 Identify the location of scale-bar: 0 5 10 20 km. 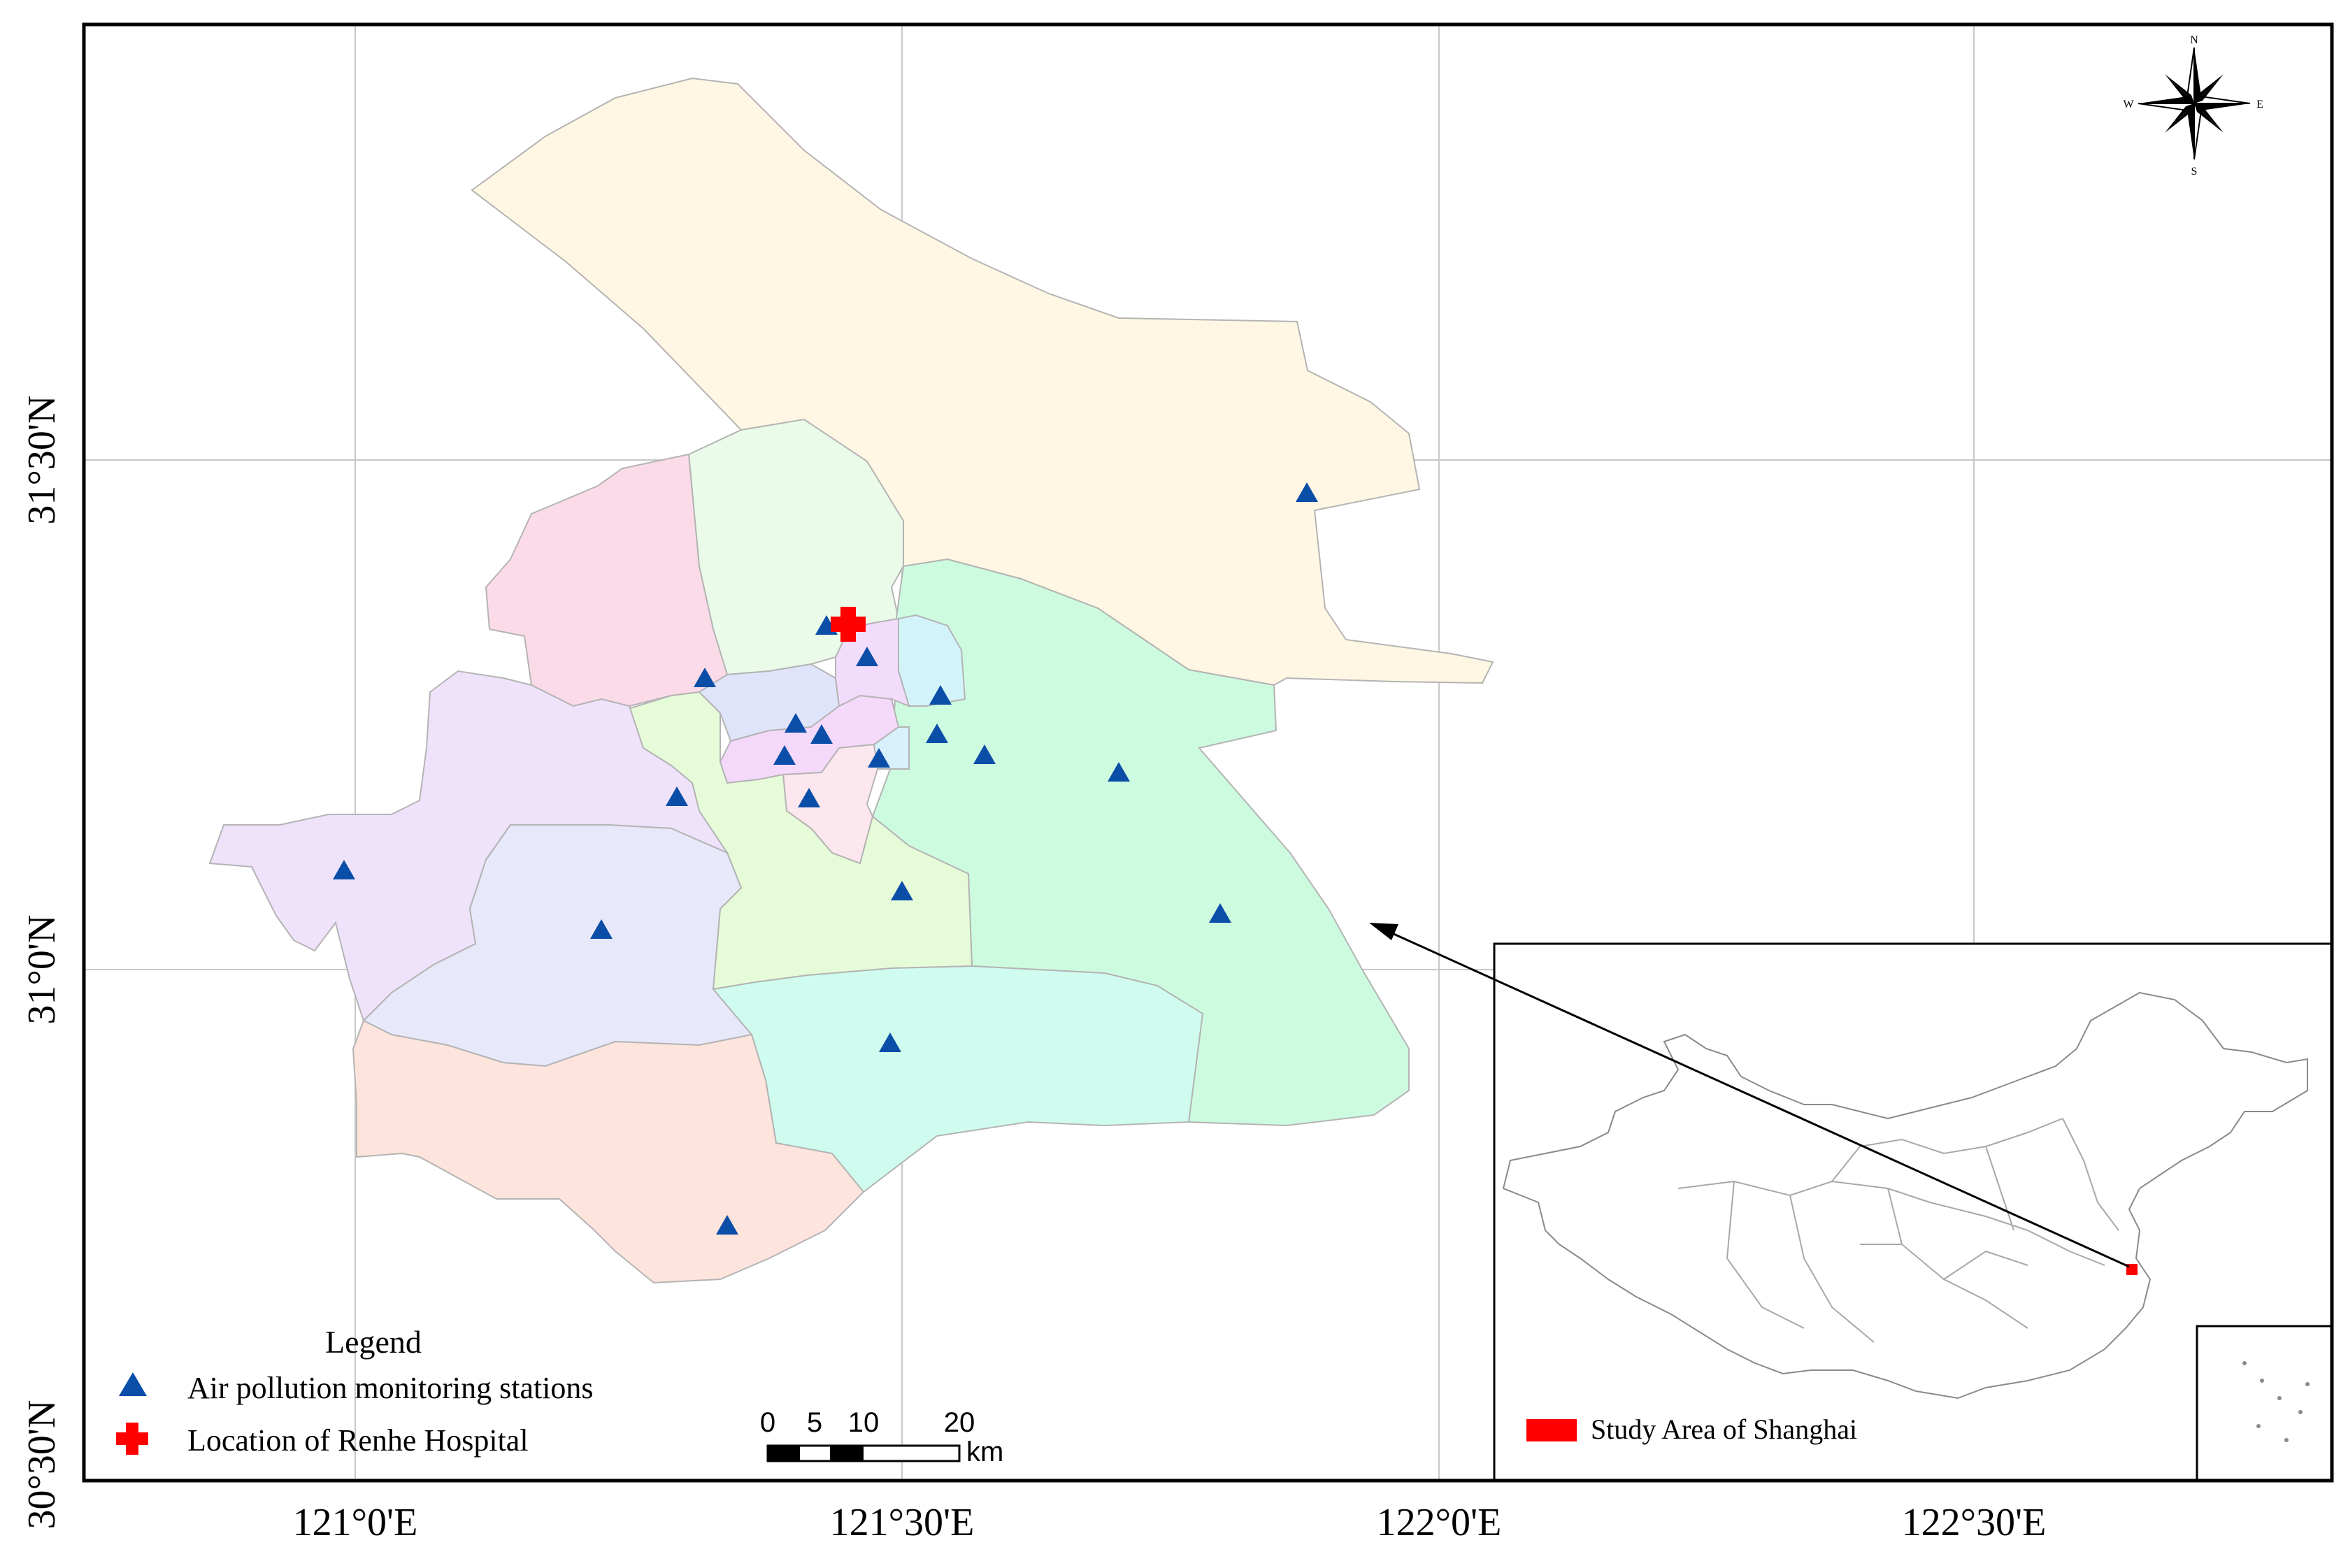
(881, 1437).